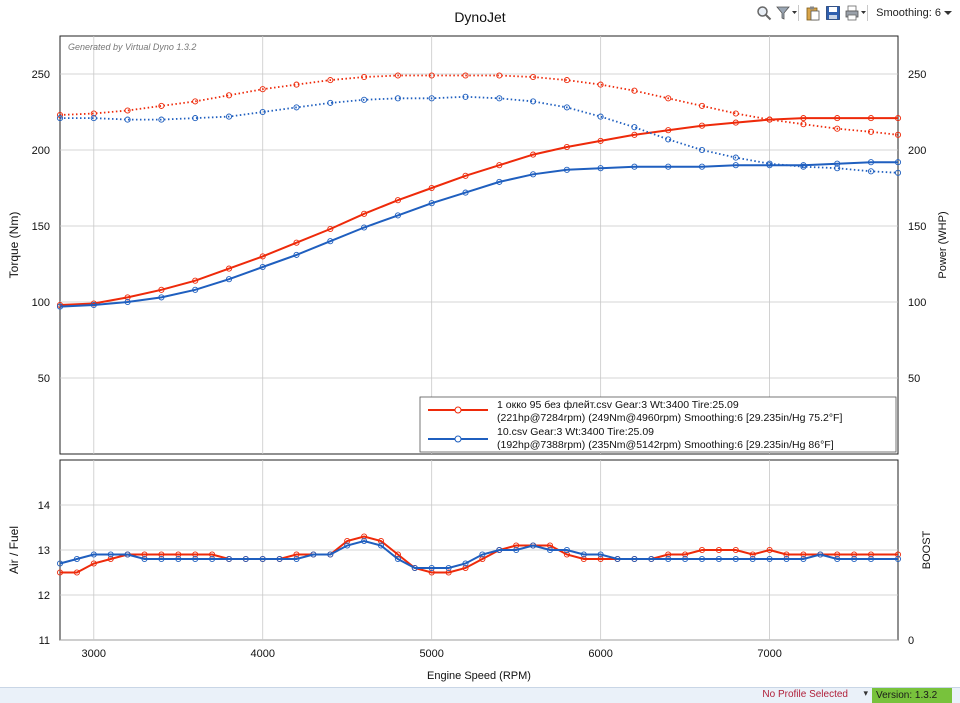  Describe the element at coordinates (787, 13) in the screenshot. I see `filter-icon` at that location.